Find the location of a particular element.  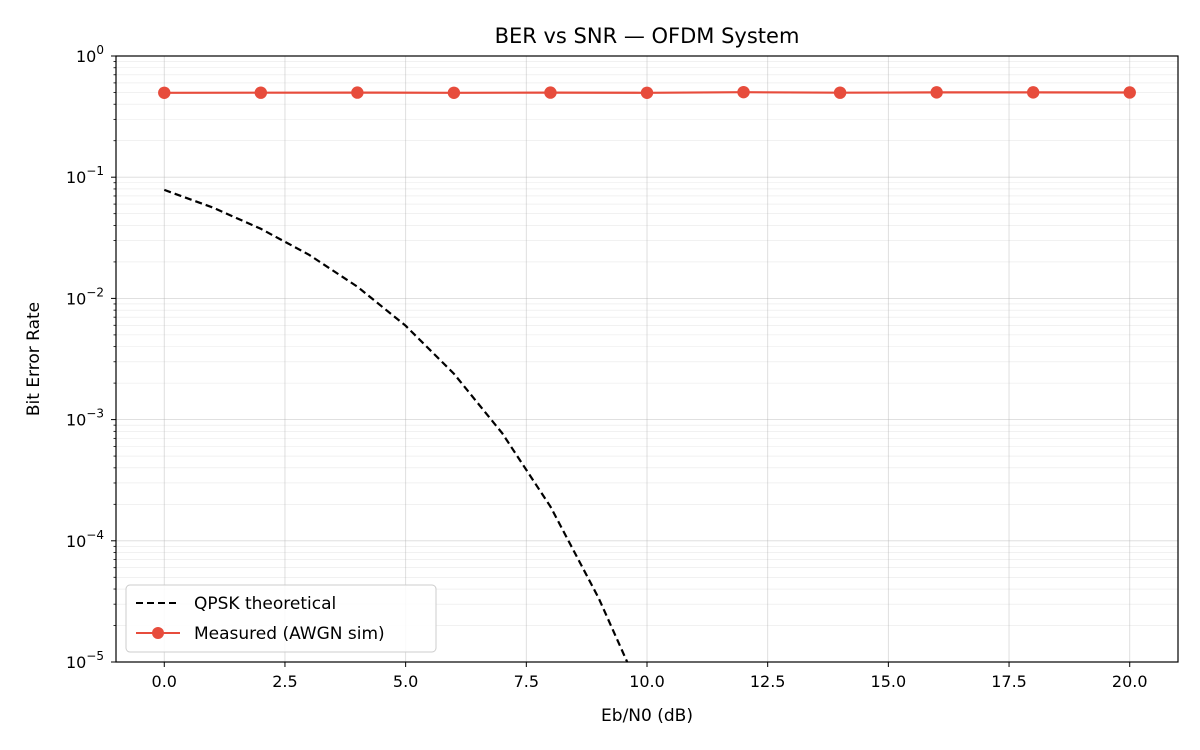

y-tick-labels: 10⁰ 10⁻¹ 10⁻² 10⁻³ 10⁻⁴ 10⁻⁵ is located at coordinates (85, 357).